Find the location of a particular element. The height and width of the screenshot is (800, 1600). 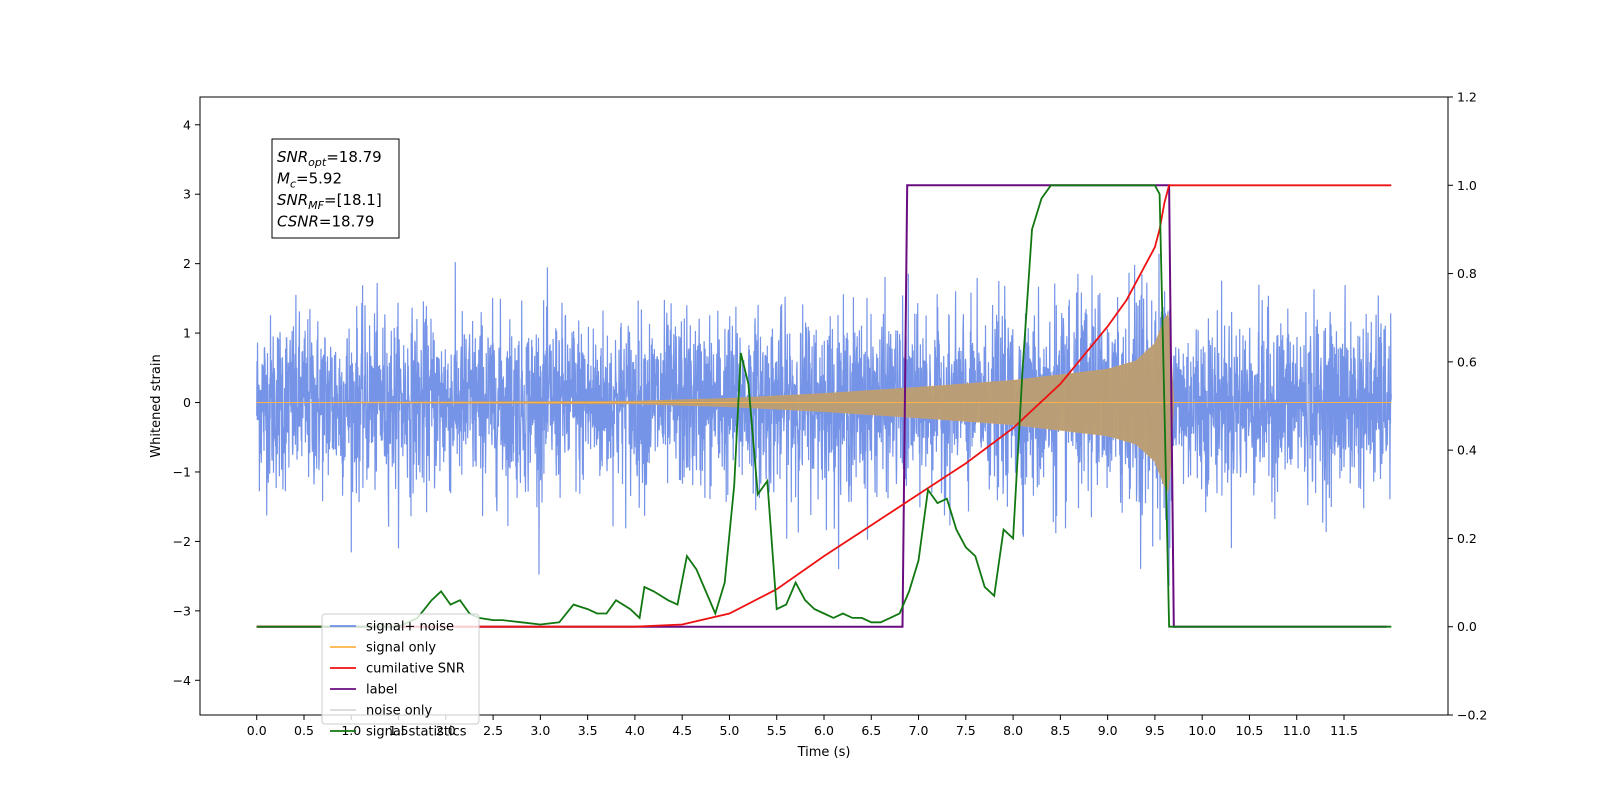

x-tick-label: 11.5 is located at coordinates (1344, 730).